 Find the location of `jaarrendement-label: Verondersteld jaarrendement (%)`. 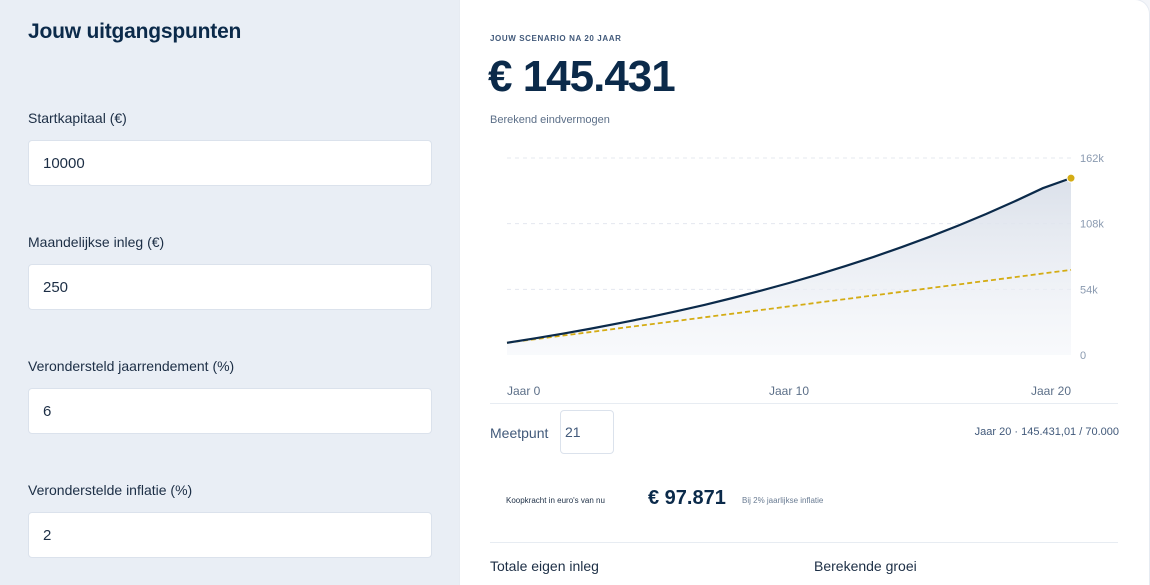

jaarrendement-label: Verondersteld jaarrendement (%) is located at coordinates (131, 366).